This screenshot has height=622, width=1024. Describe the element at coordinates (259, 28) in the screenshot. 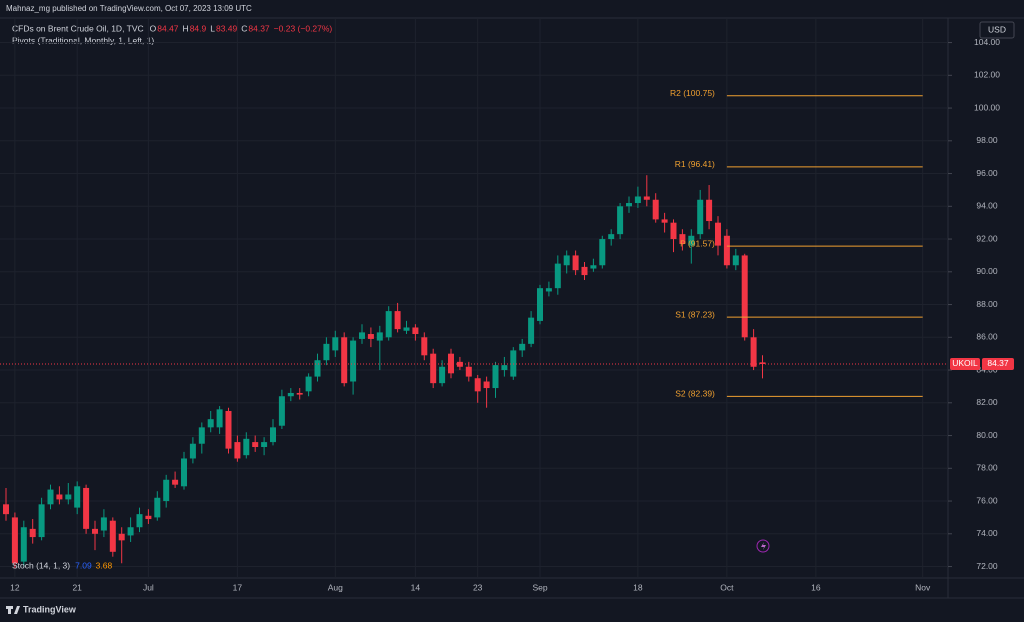

I see `ohlc-value: 84.37` at that location.